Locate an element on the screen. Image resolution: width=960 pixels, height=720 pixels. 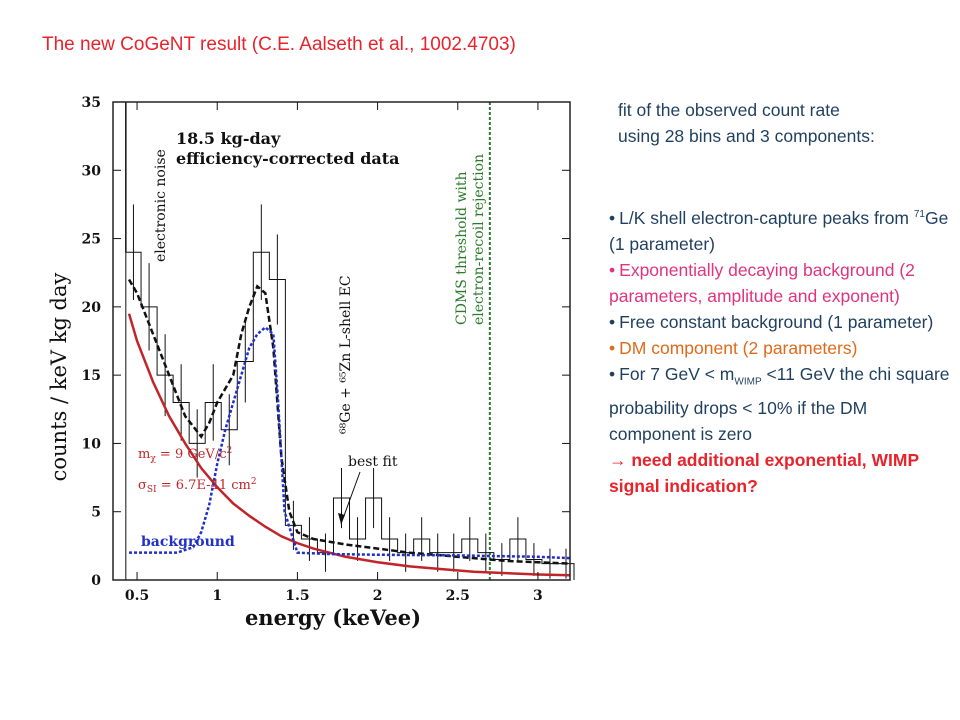
bullet-ec-peaks-post: Ge (1 parameter) is located at coordinates (779, 230).